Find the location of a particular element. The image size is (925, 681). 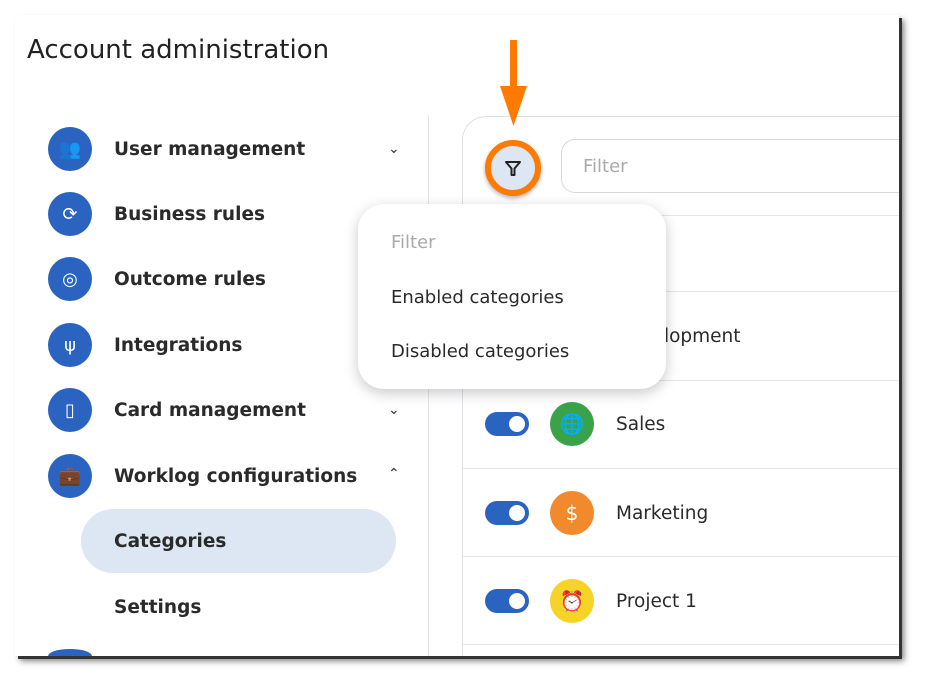

alarm-icon: ⏰ is located at coordinates (572, 601).